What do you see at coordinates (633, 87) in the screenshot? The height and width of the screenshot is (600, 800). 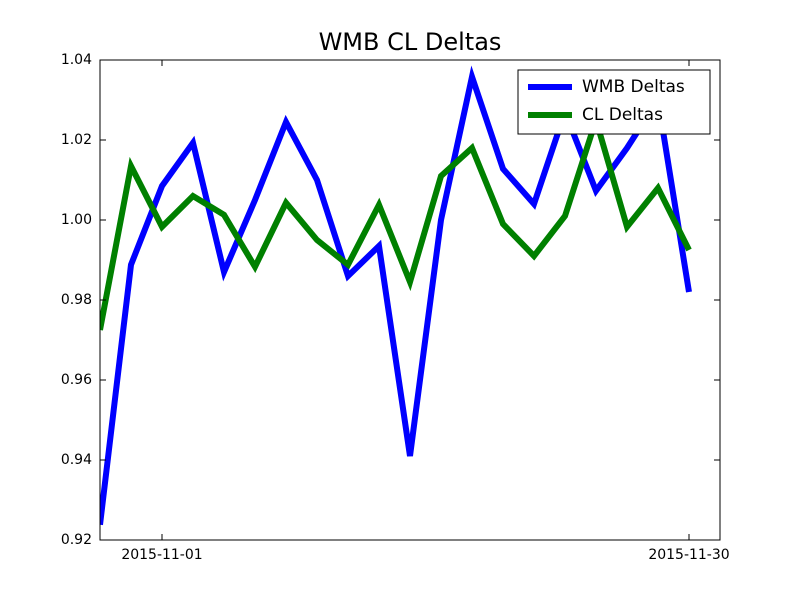 I see `legend-label: WMB Deltas` at bounding box center [633, 87].